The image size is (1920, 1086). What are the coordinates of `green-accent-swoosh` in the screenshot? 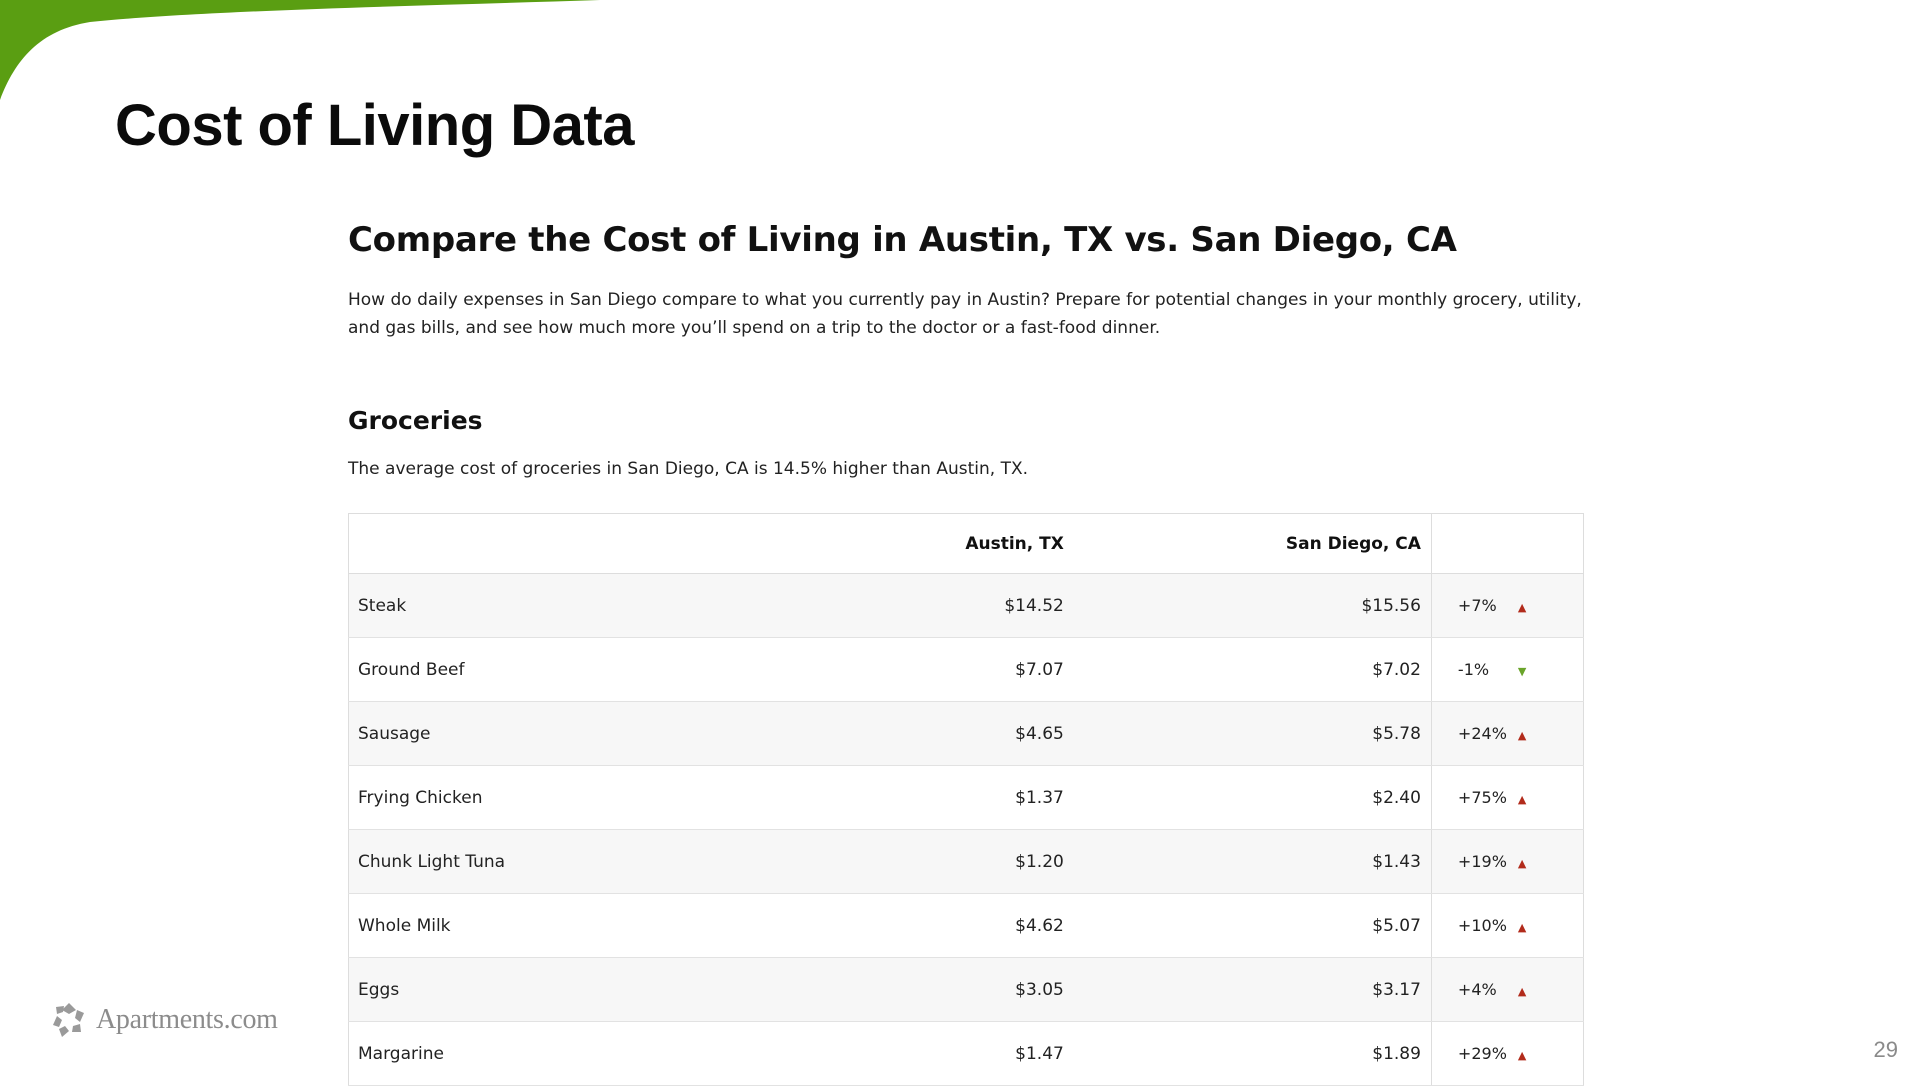 It's located at (300, 50).